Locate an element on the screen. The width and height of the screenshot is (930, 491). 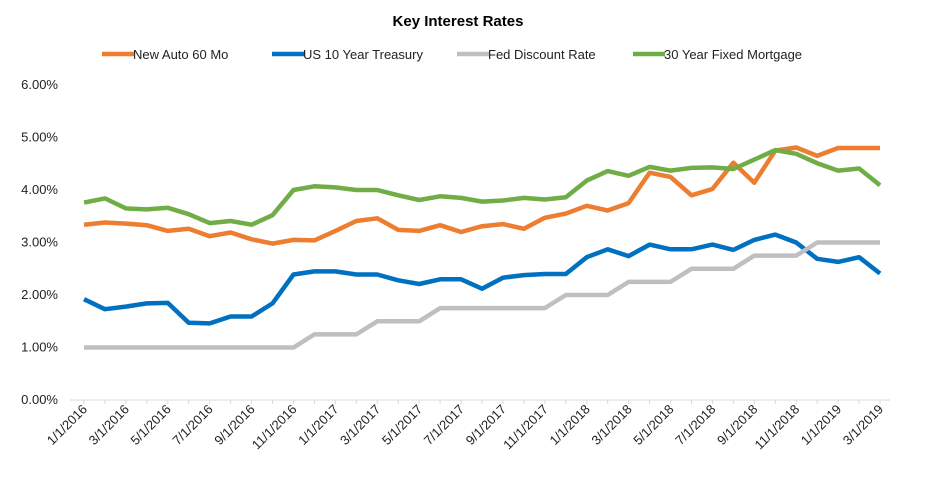
legend-item: New Auto 60 Mo is located at coordinates (165, 54).